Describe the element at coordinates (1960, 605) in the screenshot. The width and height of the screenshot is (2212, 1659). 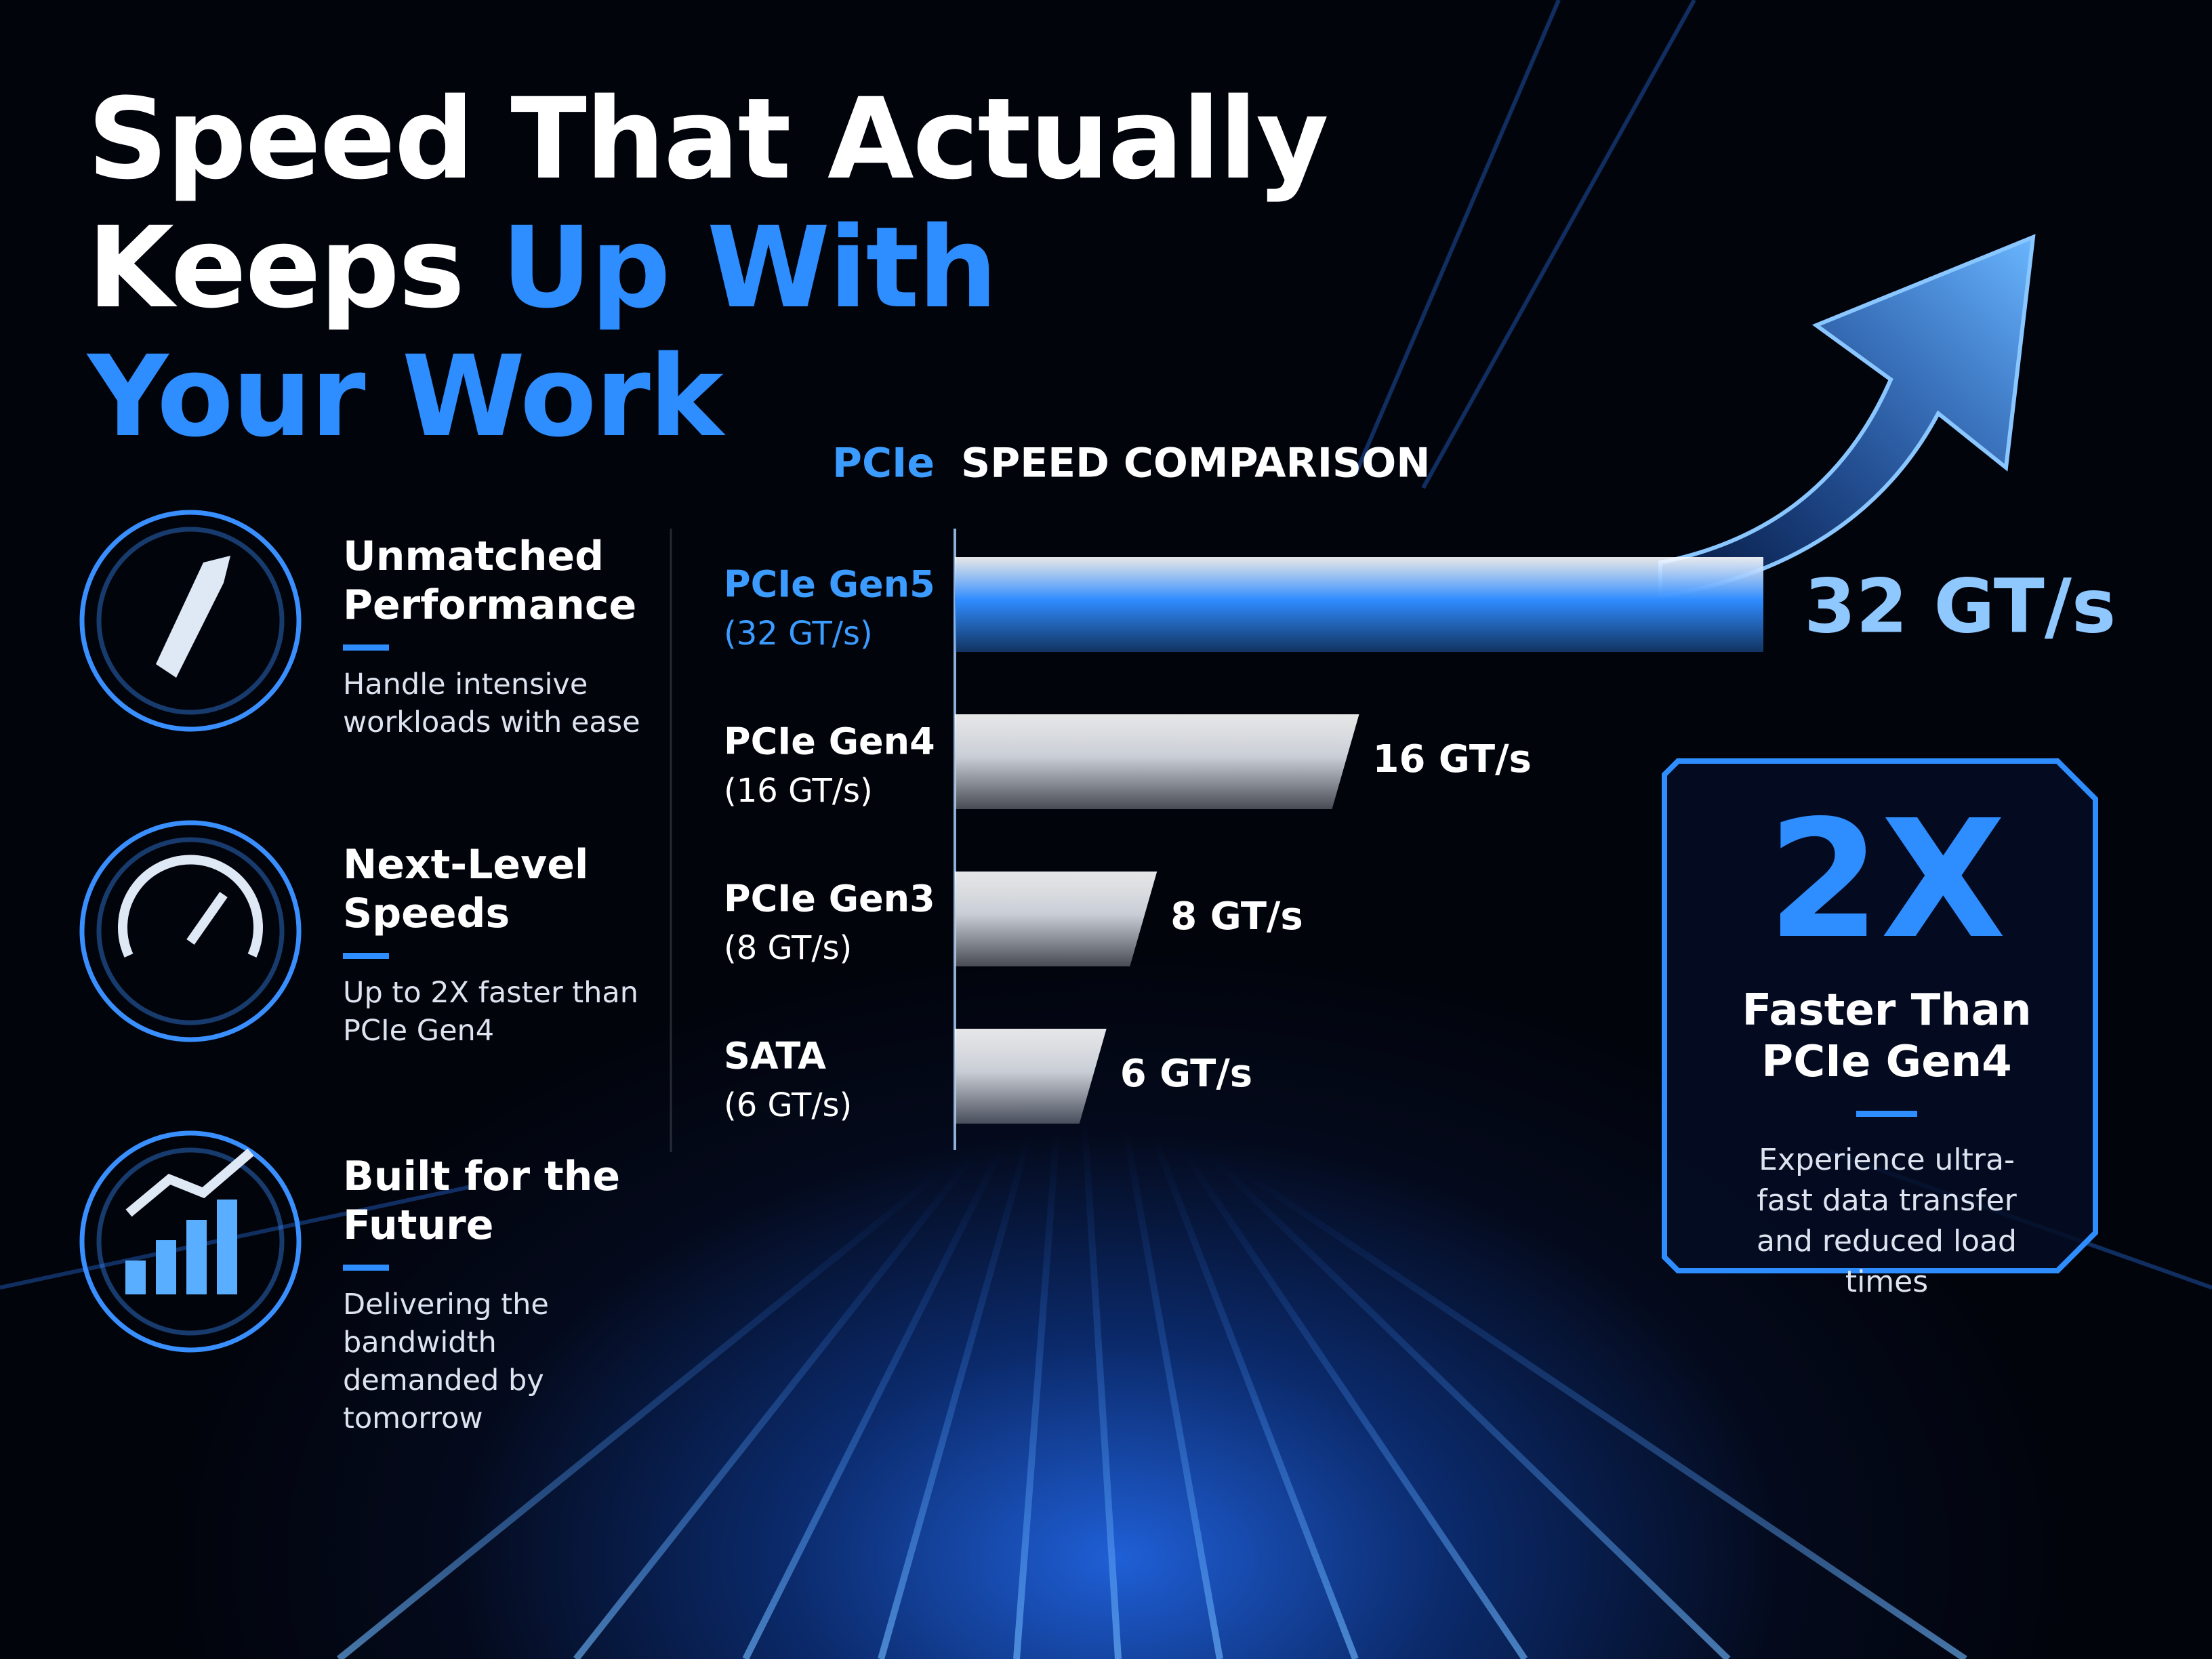
I see `value-label: 32 GT/s` at that location.